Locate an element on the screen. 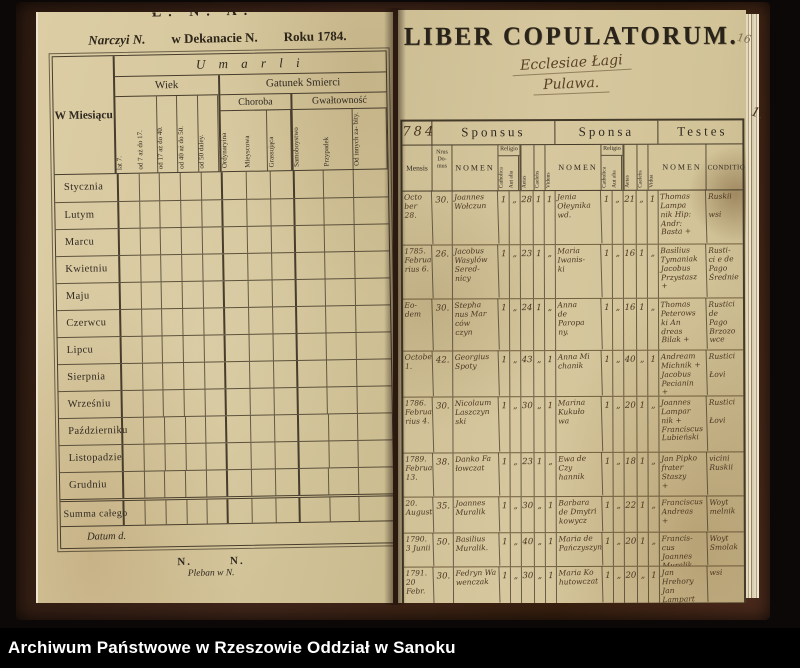 The width and height of the screenshot is (800, 668). col-aut-alia: Aut alia is located at coordinates (514, 173).